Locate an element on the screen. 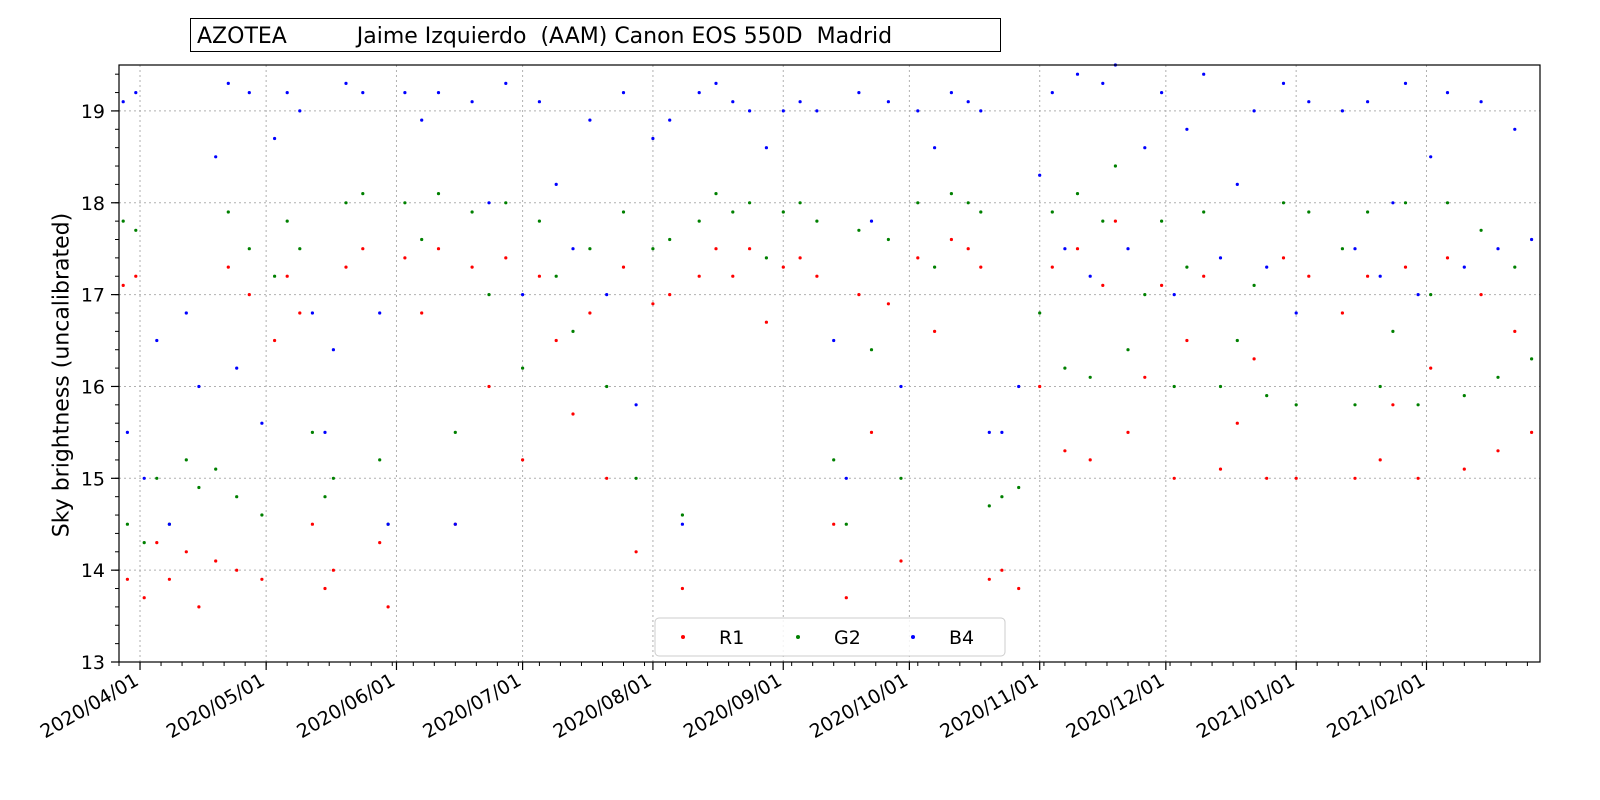 This screenshot has height=800, width=1600. x-tick-label: 2020/11/01 is located at coordinates (989, 706).